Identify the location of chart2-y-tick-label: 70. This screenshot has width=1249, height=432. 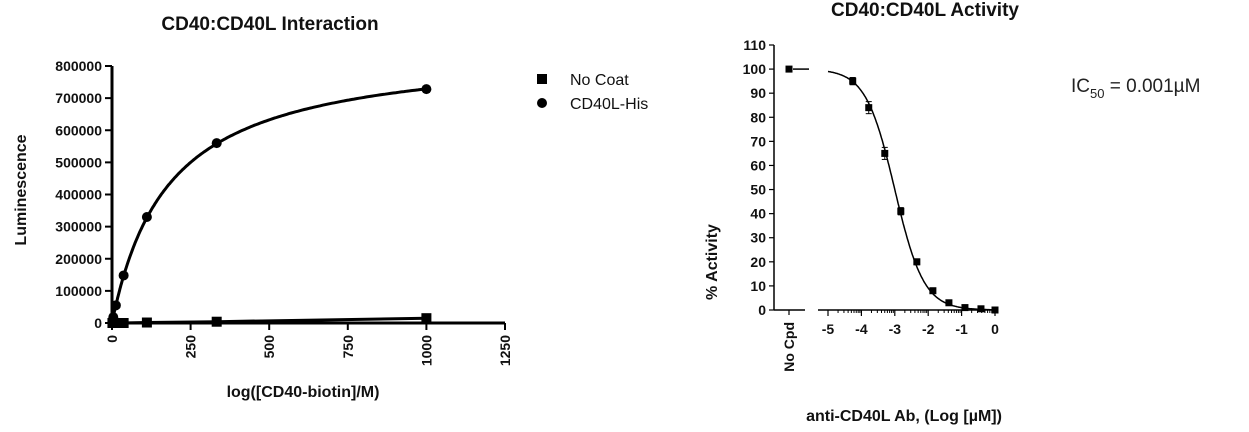
(758, 141).